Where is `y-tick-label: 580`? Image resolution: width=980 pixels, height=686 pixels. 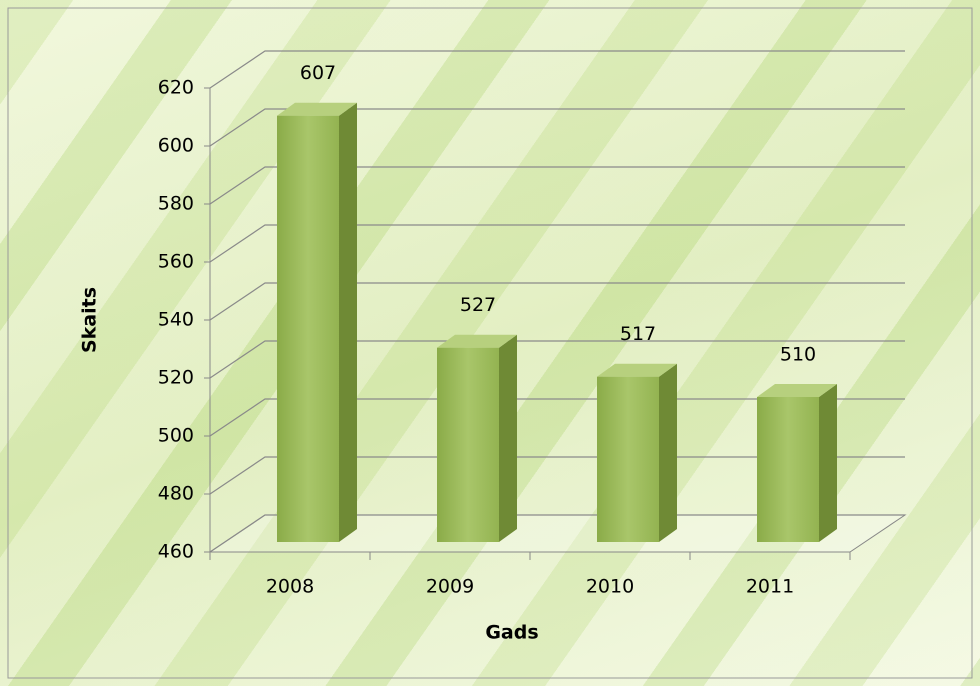
y-tick-label: 580 is located at coordinates (176, 204).